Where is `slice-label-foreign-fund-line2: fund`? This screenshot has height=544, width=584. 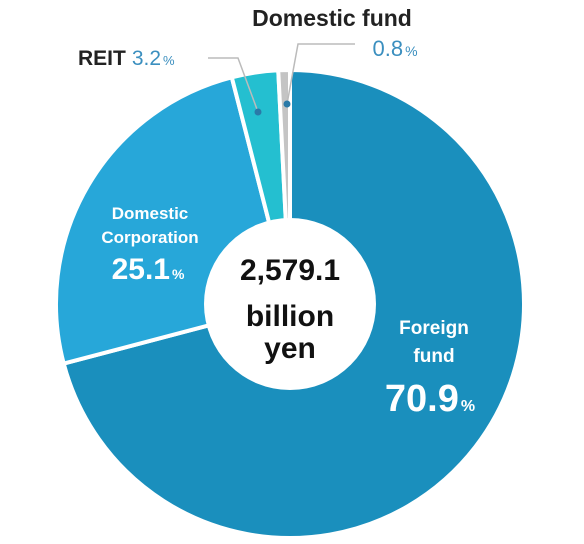
slice-label-foreign-fund-line2: fund is located at coordinates (433, 356).